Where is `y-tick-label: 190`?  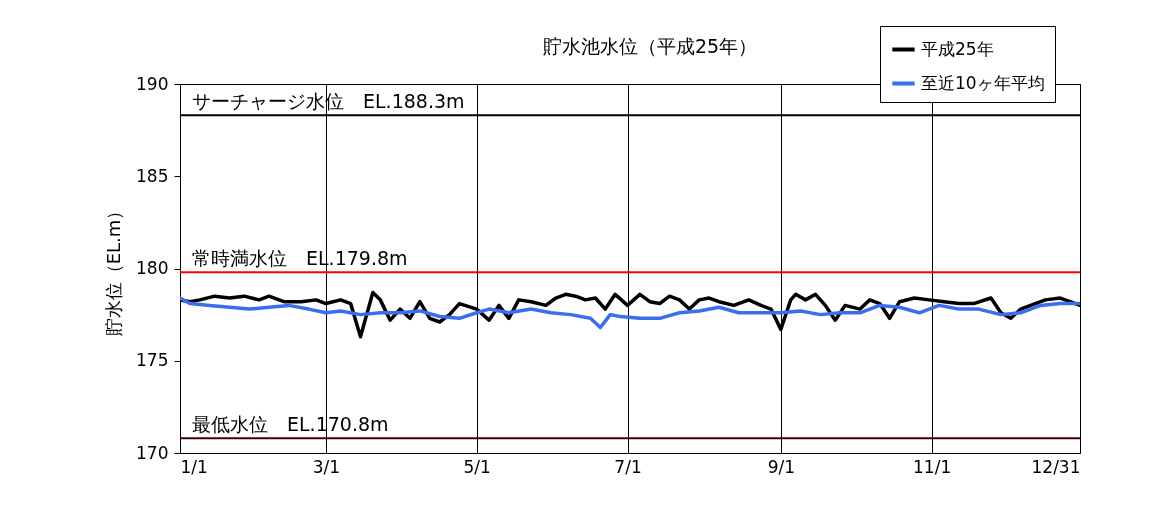
y-tick-label: 190 is located at coordinates (152, 83).